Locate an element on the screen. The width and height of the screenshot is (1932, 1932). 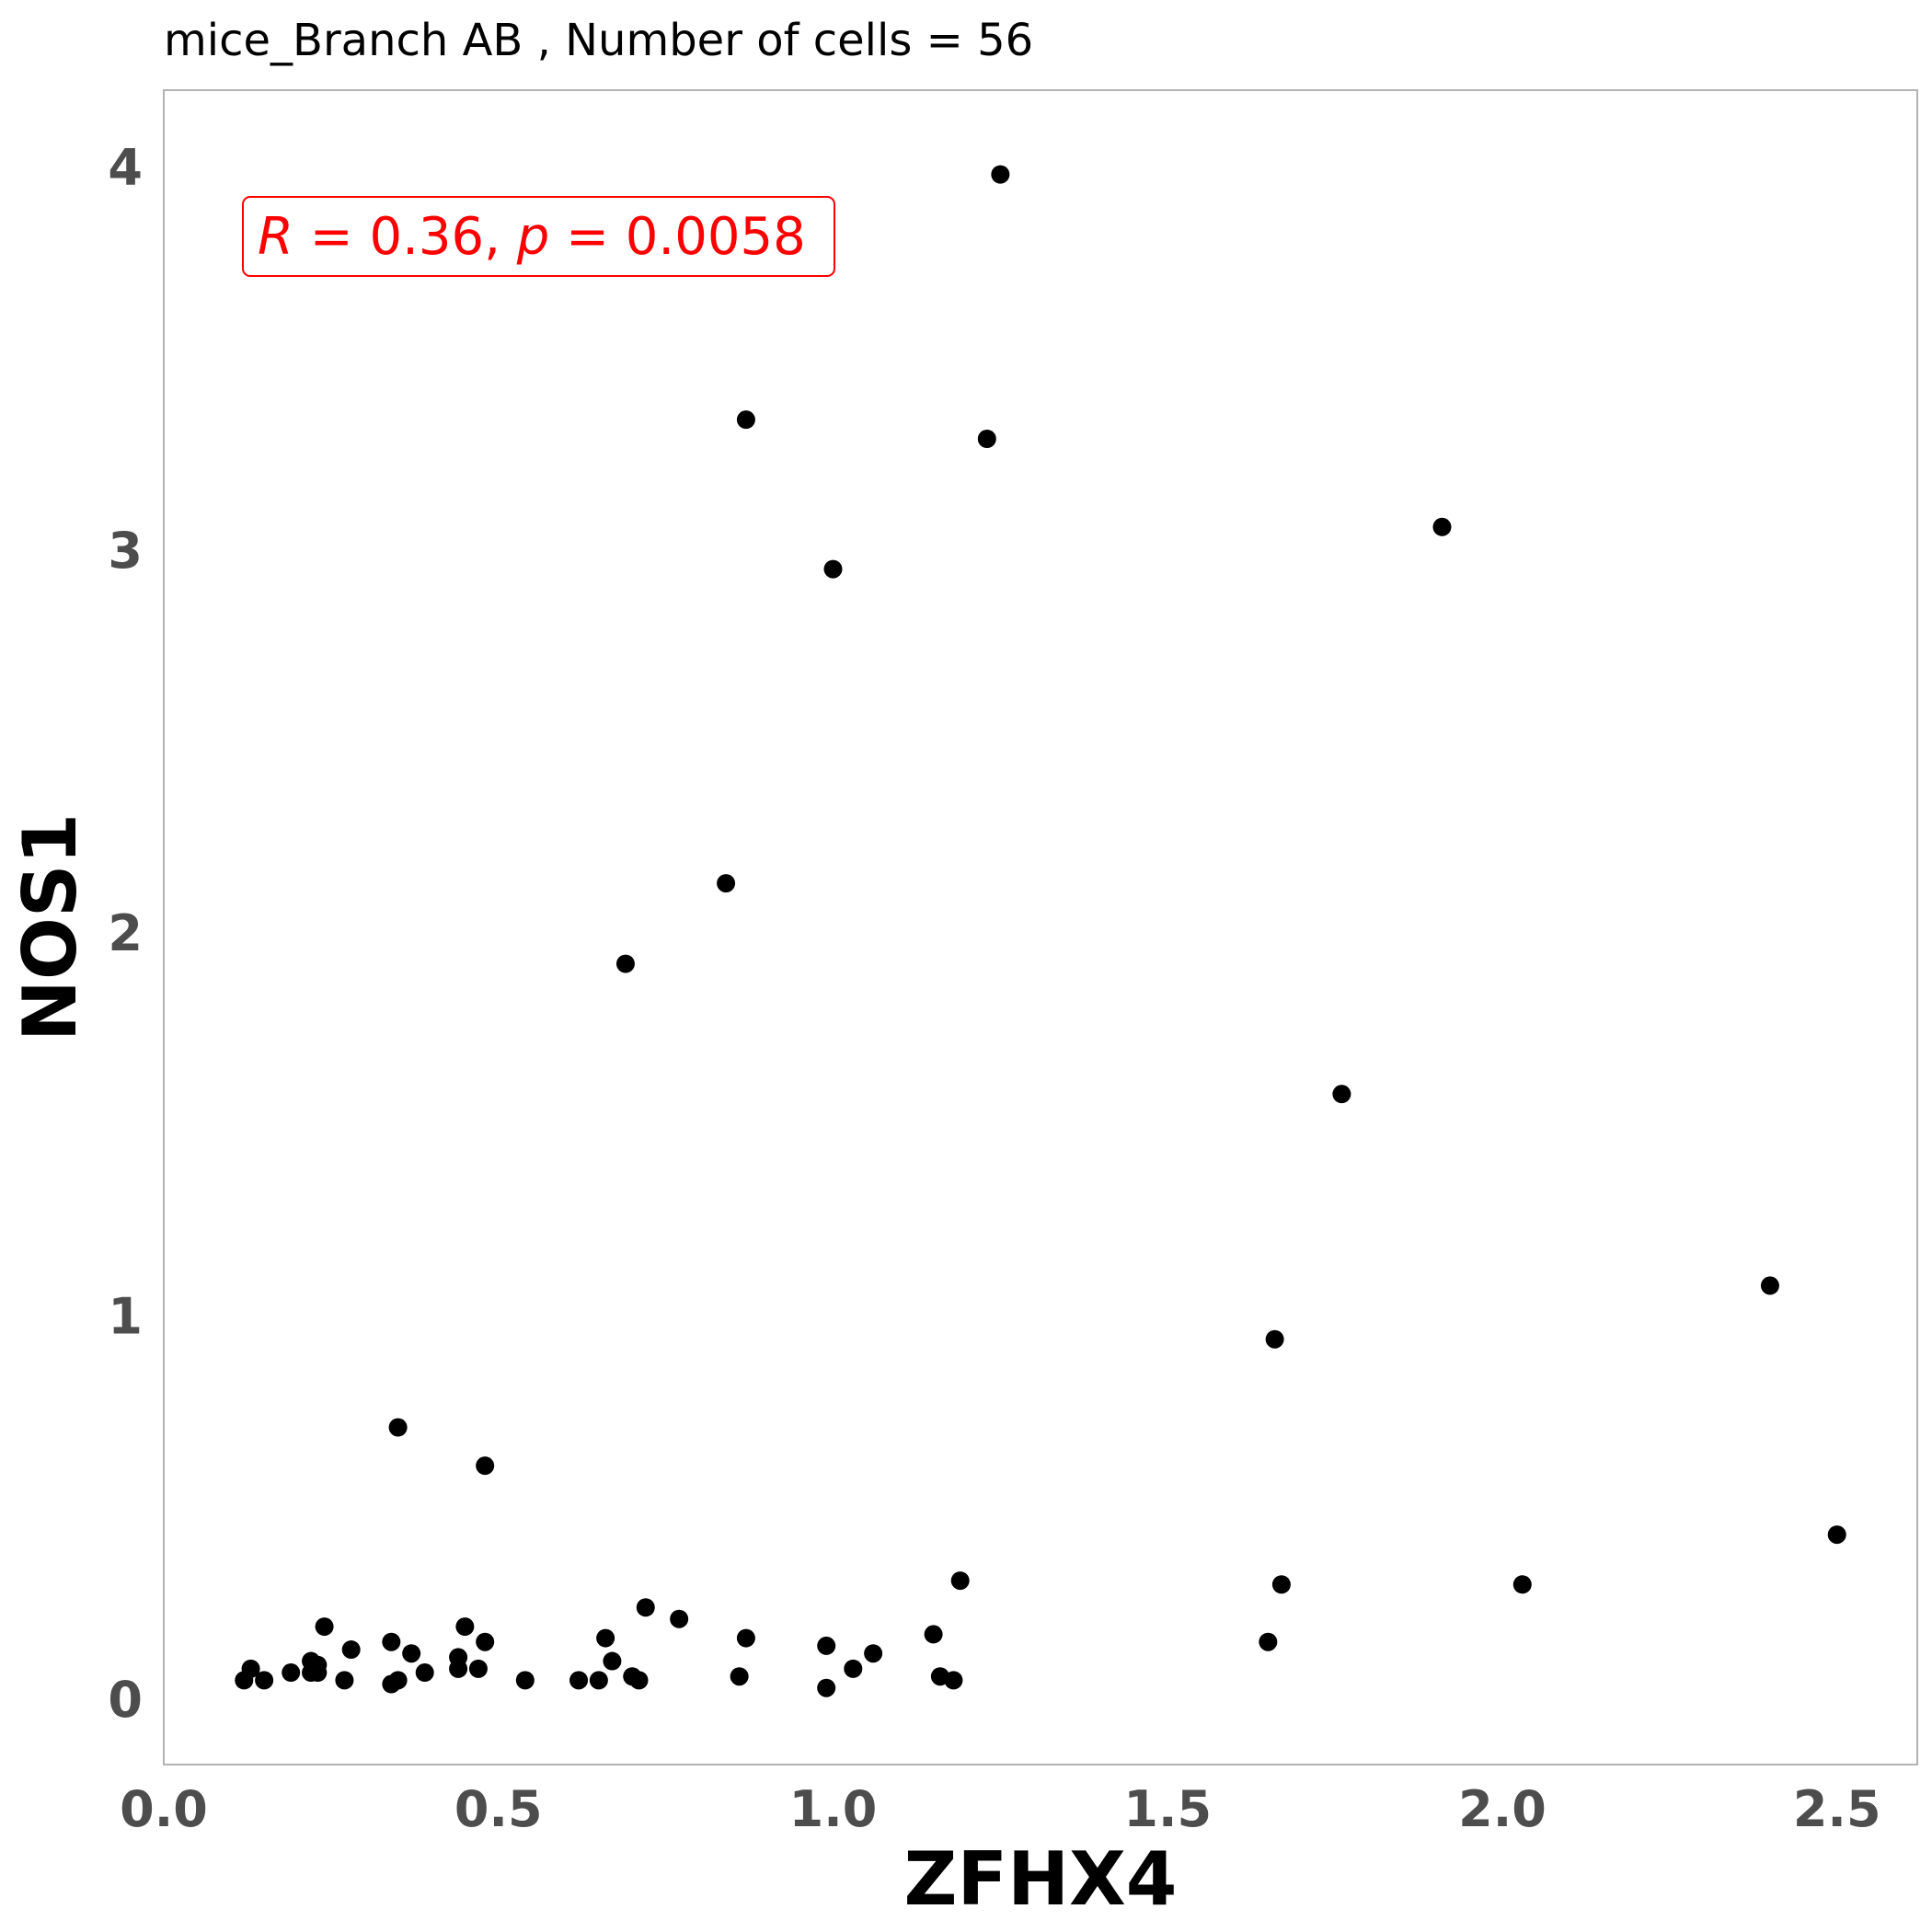
svg-text: R = 0.36, p = 0.0058 is located at coordinates (532, 237).